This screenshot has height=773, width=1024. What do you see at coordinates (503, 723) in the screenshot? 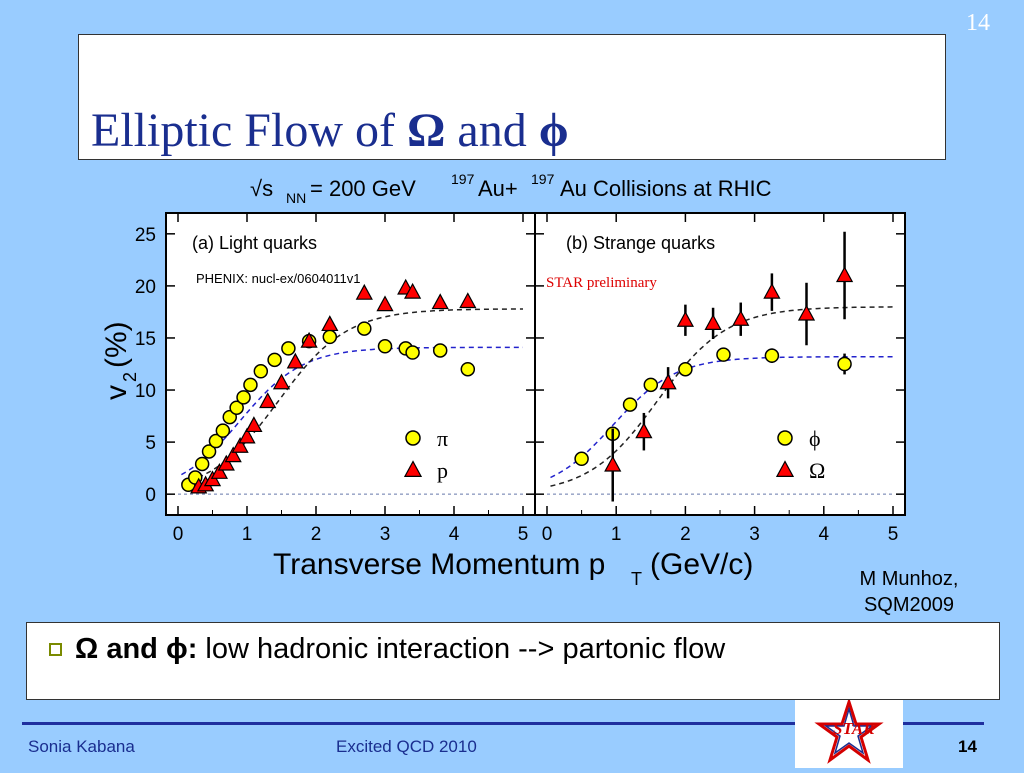
I see `footer-divider` at bounding box center [503, 723].